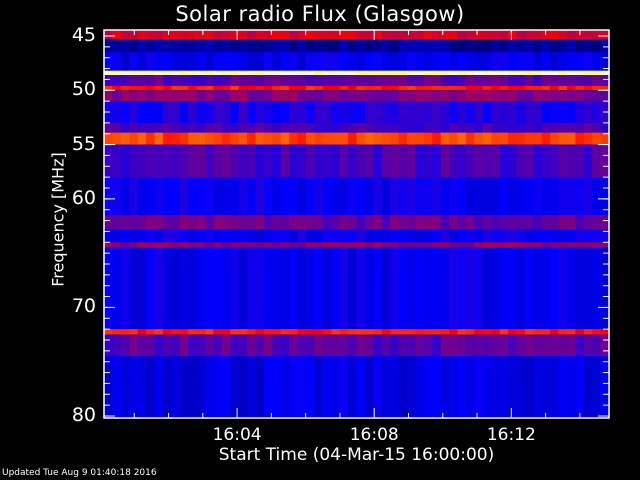 The width and height of the screenshot is (640, 480). I want to click on y-tick-label: 50, so click(83, 89).